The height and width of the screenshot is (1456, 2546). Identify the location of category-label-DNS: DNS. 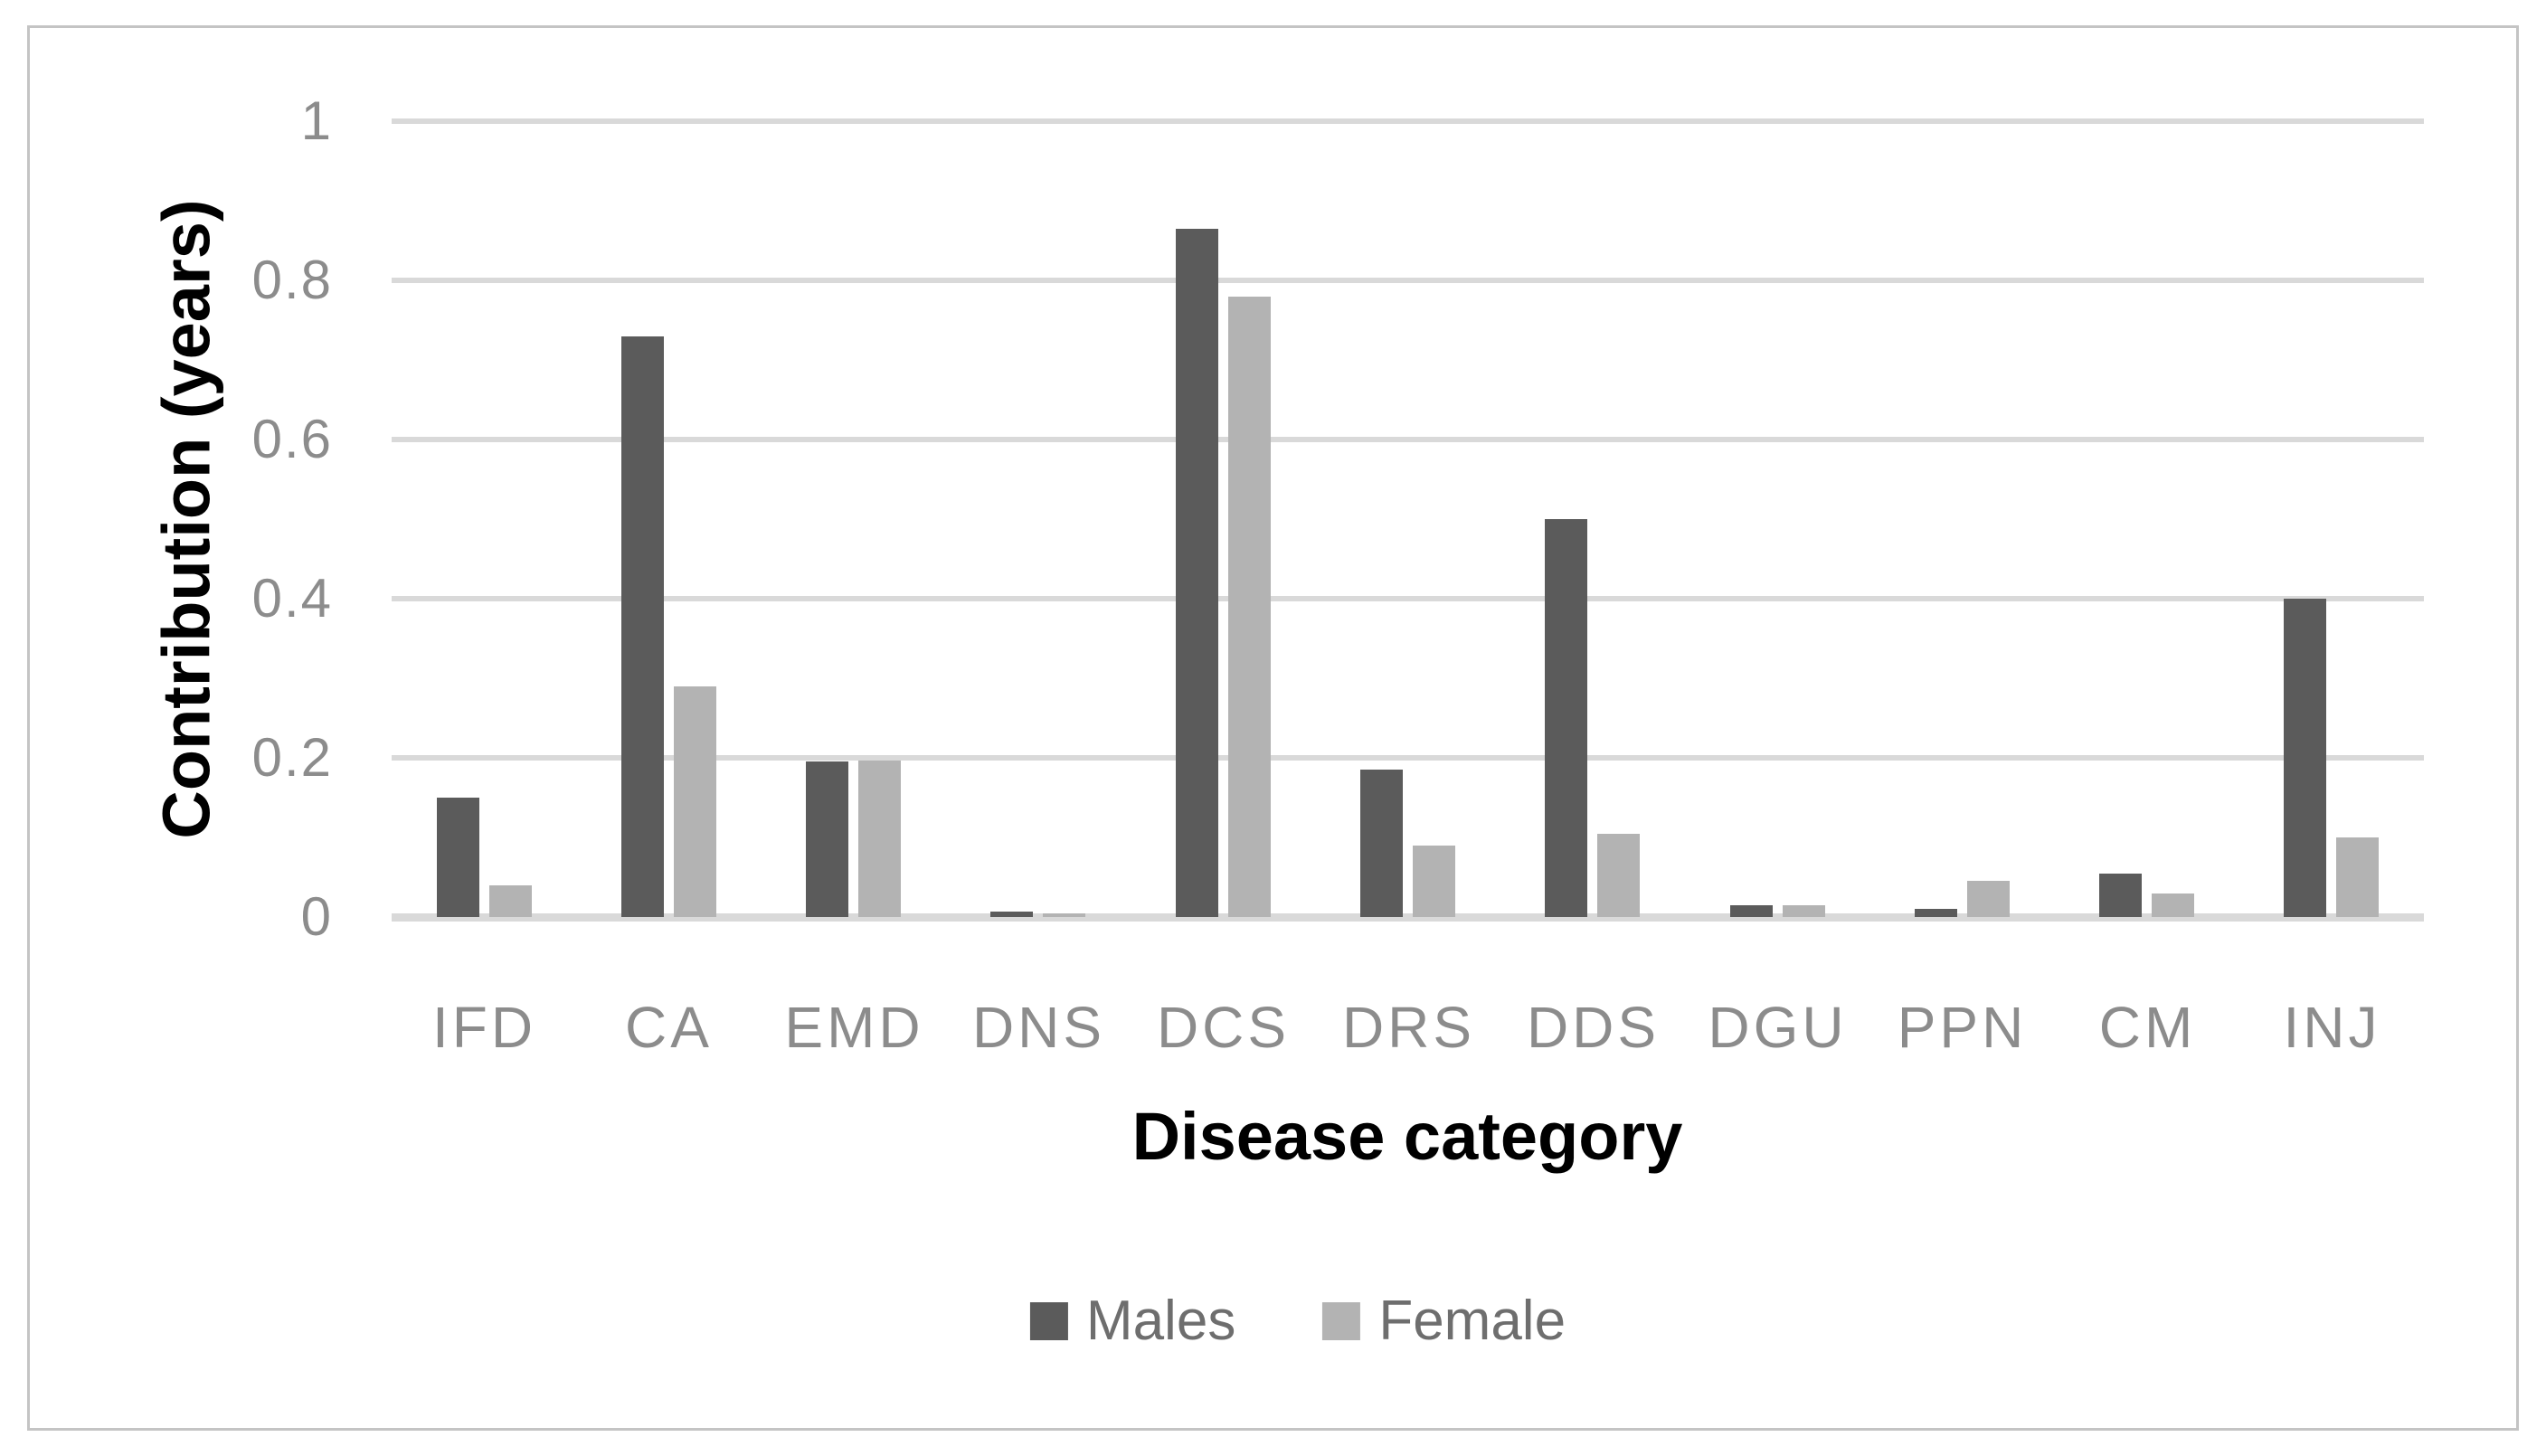
(1038, 1028).